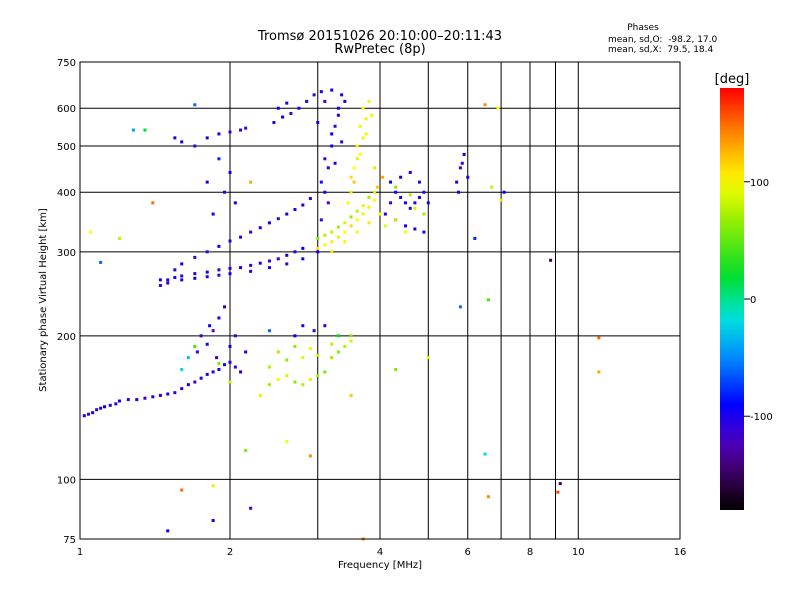 Image resolution: width=800 pixels, height=604 pixels. What do you see at coordinates (732, 79) in the screenshot?
I see `colorbar-label: [deg]` at bounding box center [732, 79].